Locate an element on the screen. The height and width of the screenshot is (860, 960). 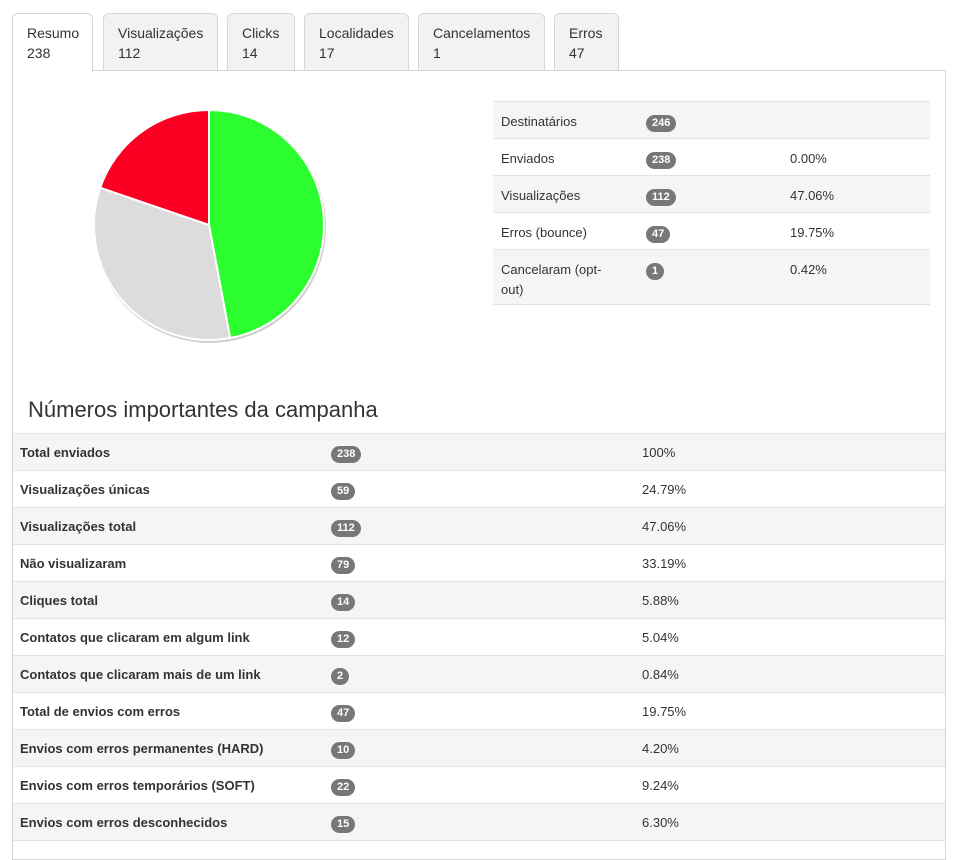
tab-clicks: Clicks 14 is located at coordinates (261, 42).